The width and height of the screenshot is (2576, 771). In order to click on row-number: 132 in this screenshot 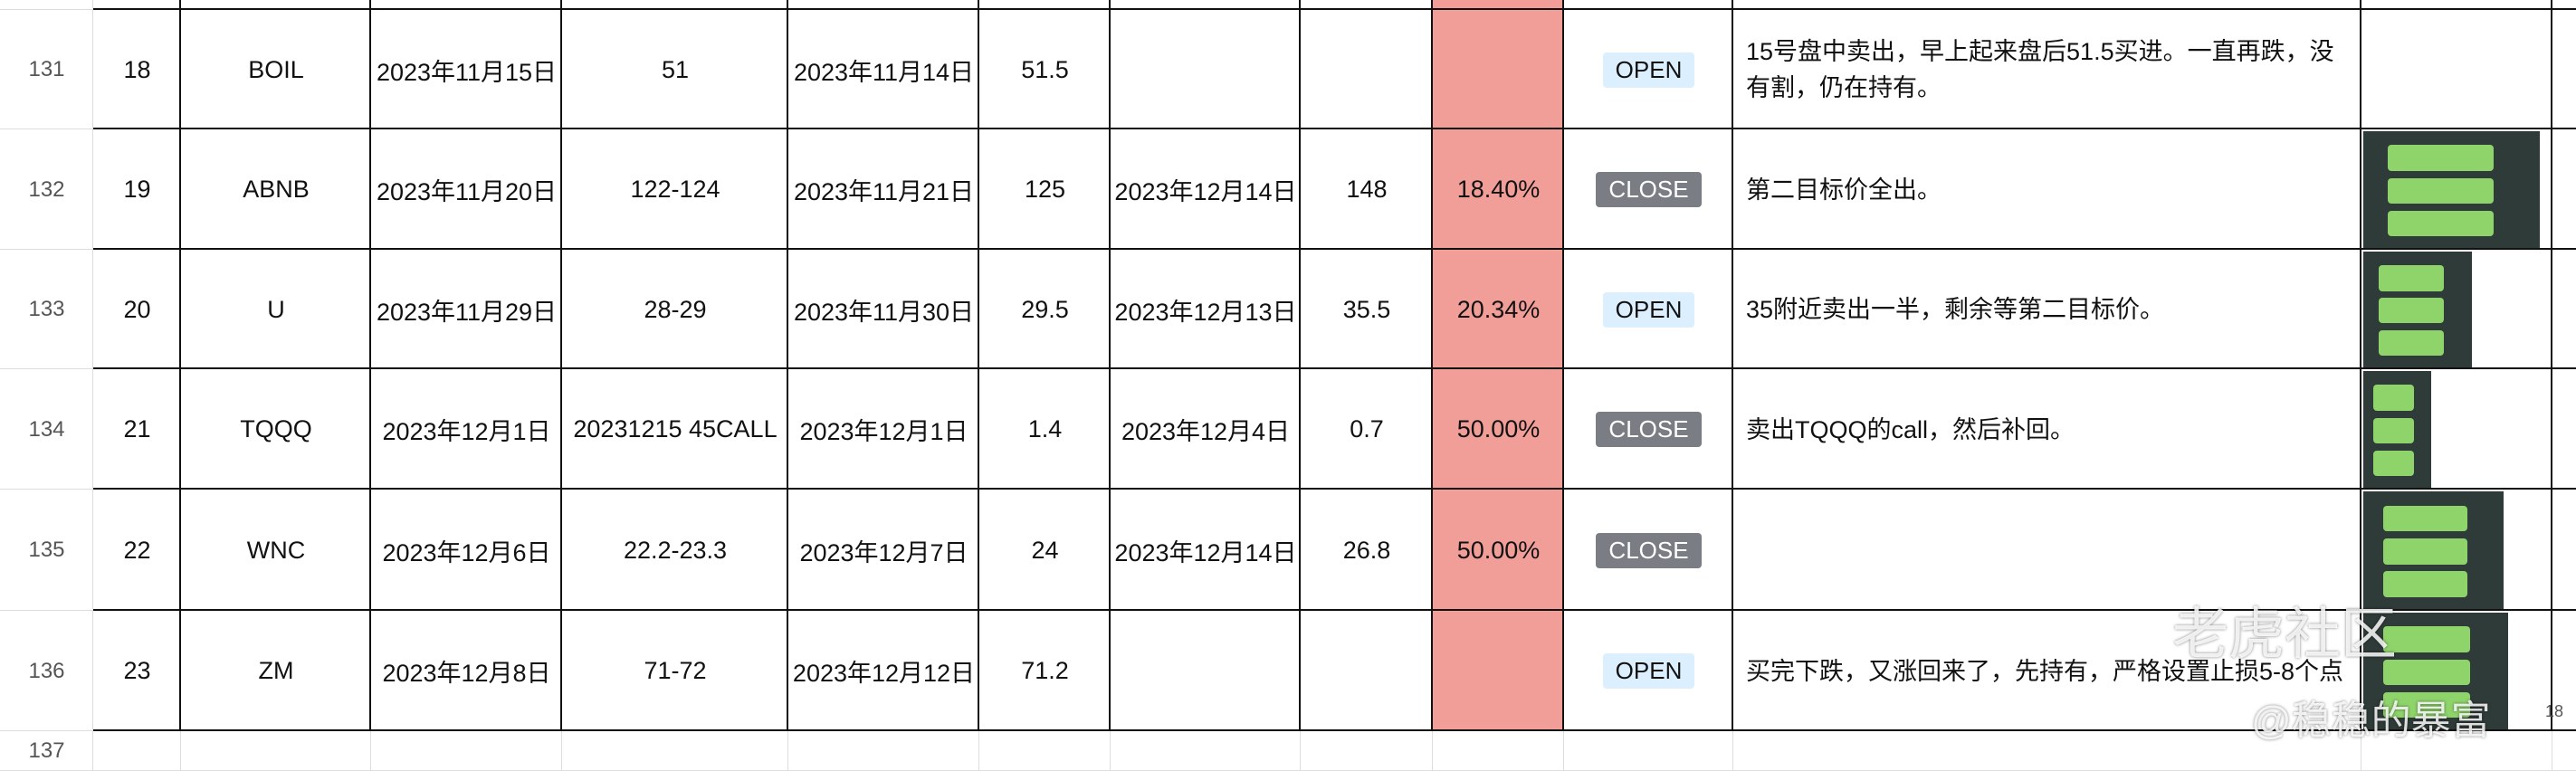, I will do `click(47, 189)`.